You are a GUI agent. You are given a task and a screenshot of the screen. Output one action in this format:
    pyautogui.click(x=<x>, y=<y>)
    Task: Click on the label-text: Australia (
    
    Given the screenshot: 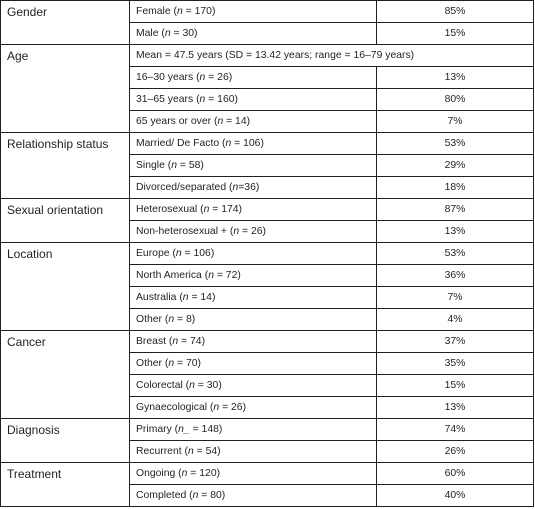 What is the action you would take?
    pyautogui.click(x=159, y=297)
    